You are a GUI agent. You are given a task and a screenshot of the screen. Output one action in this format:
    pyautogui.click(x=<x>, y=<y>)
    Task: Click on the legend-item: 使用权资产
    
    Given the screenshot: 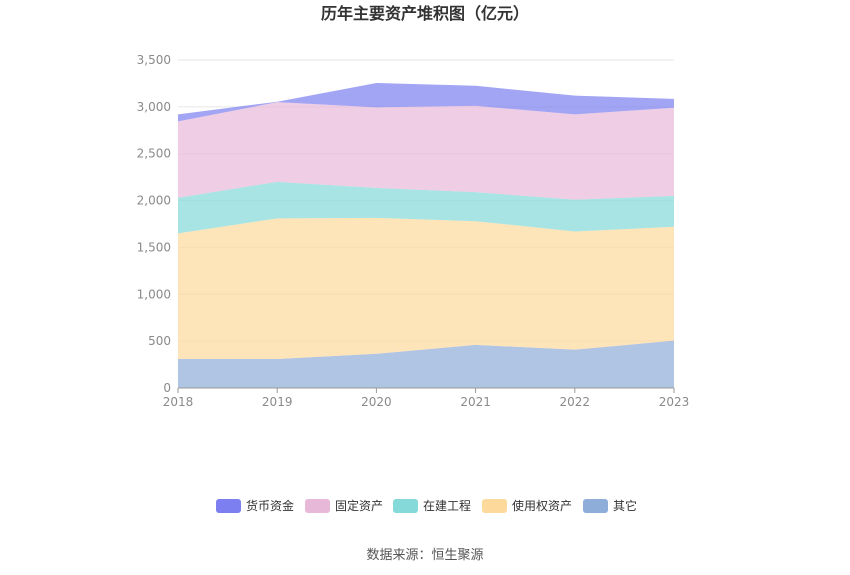 What is the action you would take?
    pyautogui.click(x=527, y=505)
    